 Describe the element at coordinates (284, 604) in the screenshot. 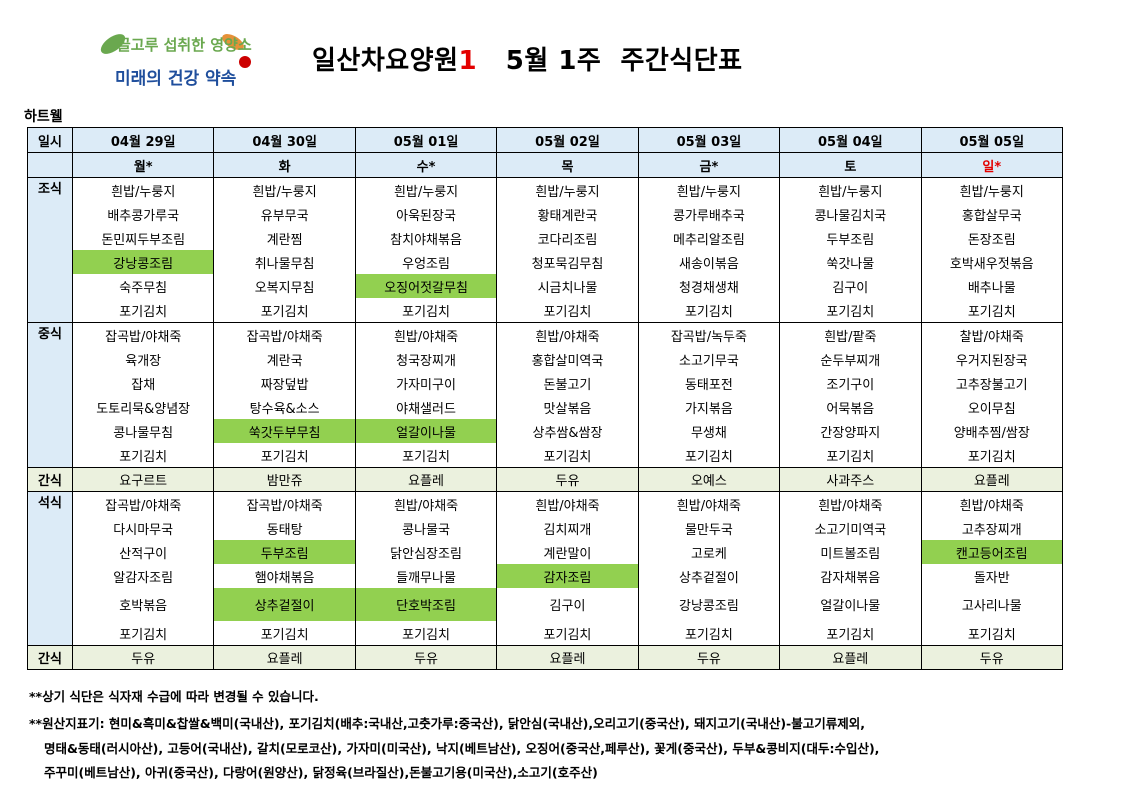

I see `menu-item: 상추겉절이` at that location.